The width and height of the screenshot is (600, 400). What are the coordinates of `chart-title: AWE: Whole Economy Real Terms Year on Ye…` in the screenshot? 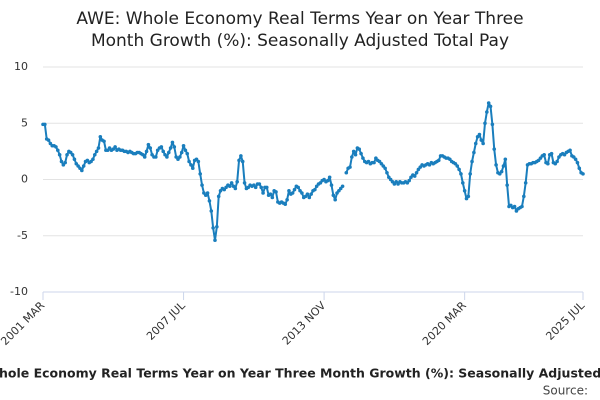 It's located at (299, 19).